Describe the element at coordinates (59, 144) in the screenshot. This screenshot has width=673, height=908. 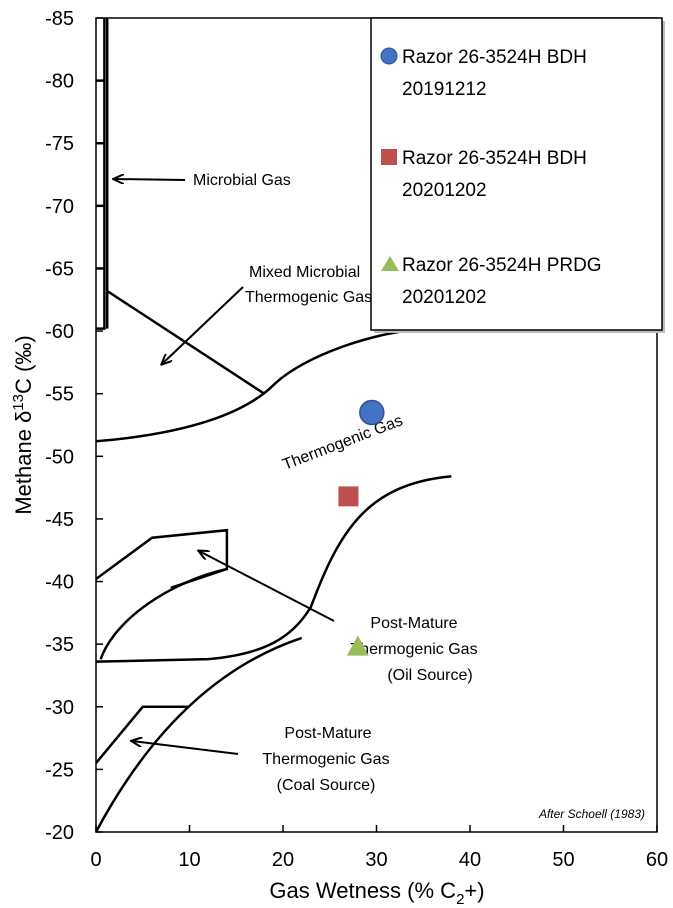
I see `y-tick-label: -75` at that location.